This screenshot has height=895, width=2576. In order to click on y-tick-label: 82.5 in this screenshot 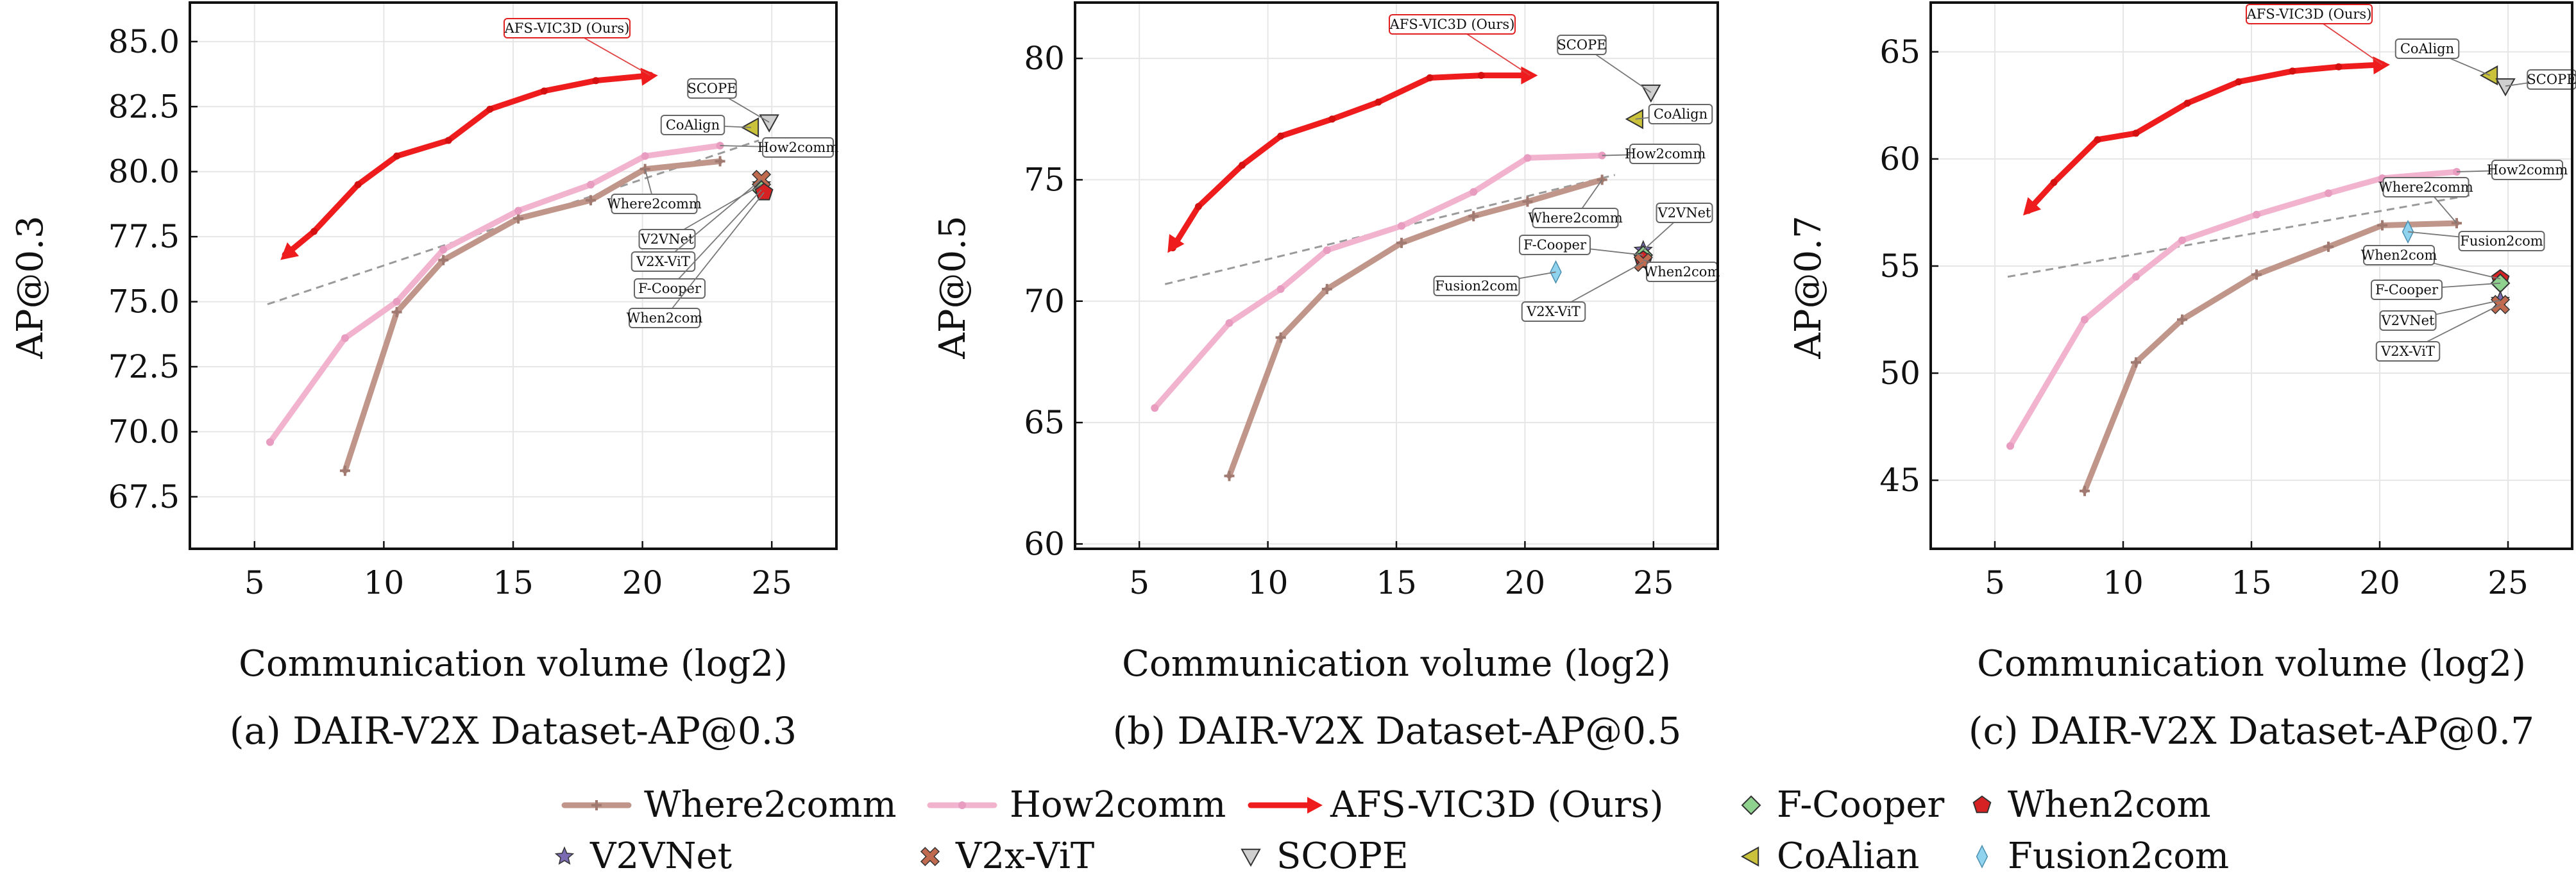, I will do `click(144, 106)`.